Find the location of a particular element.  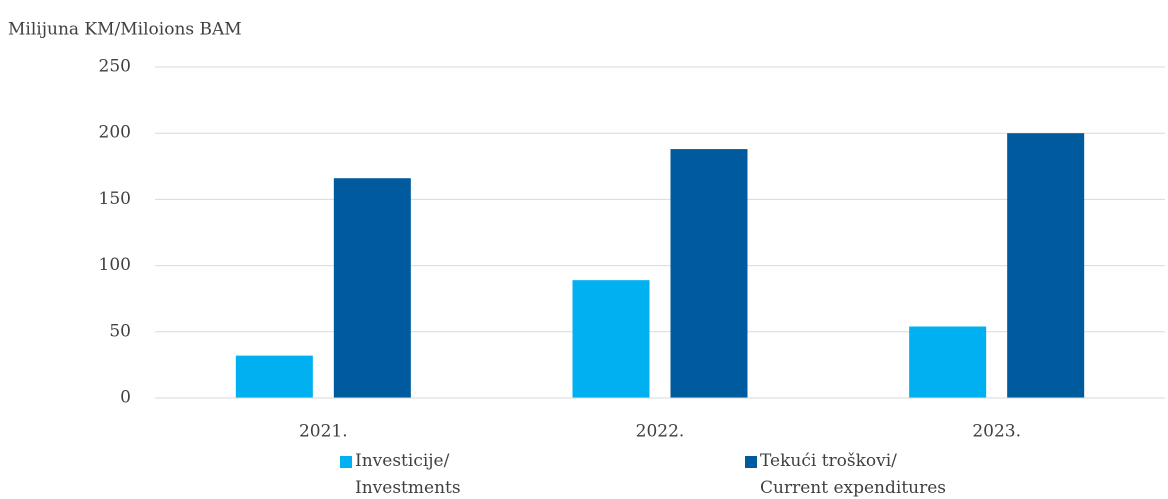

legend-label: Tekući troškovi/ Current expenditures is located at coordinates (853, 474).